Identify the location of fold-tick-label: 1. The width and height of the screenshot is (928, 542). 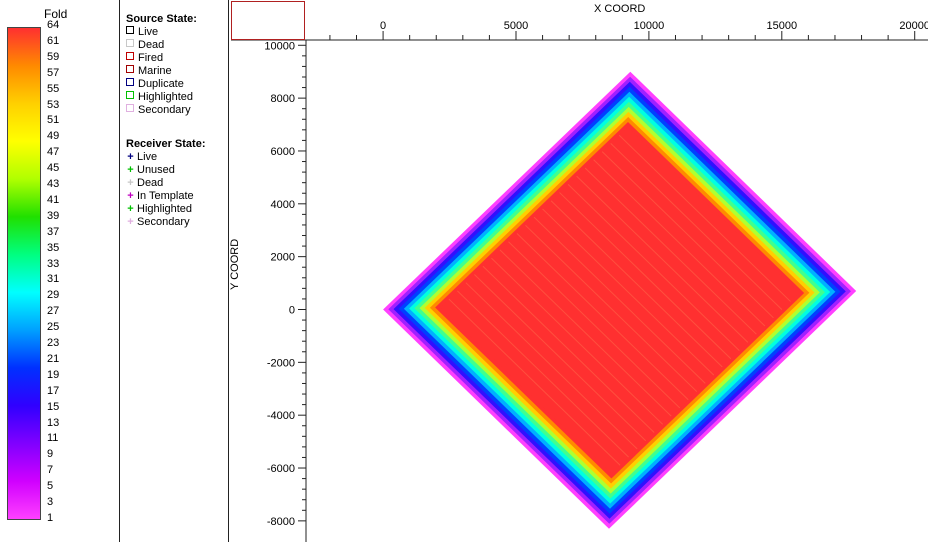
(50, 517).